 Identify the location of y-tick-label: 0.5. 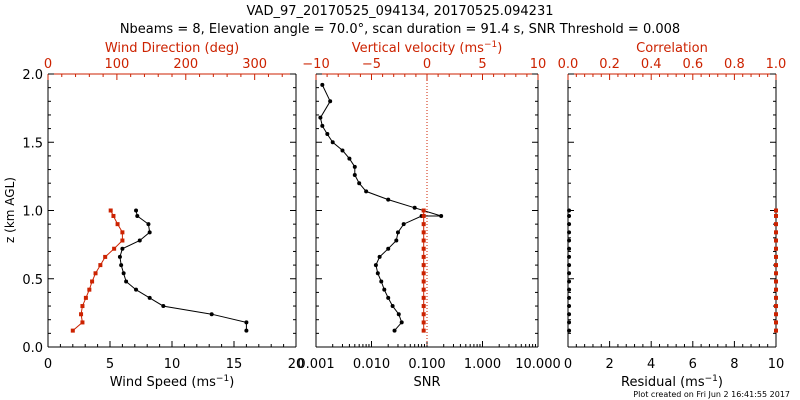
(32, 280).